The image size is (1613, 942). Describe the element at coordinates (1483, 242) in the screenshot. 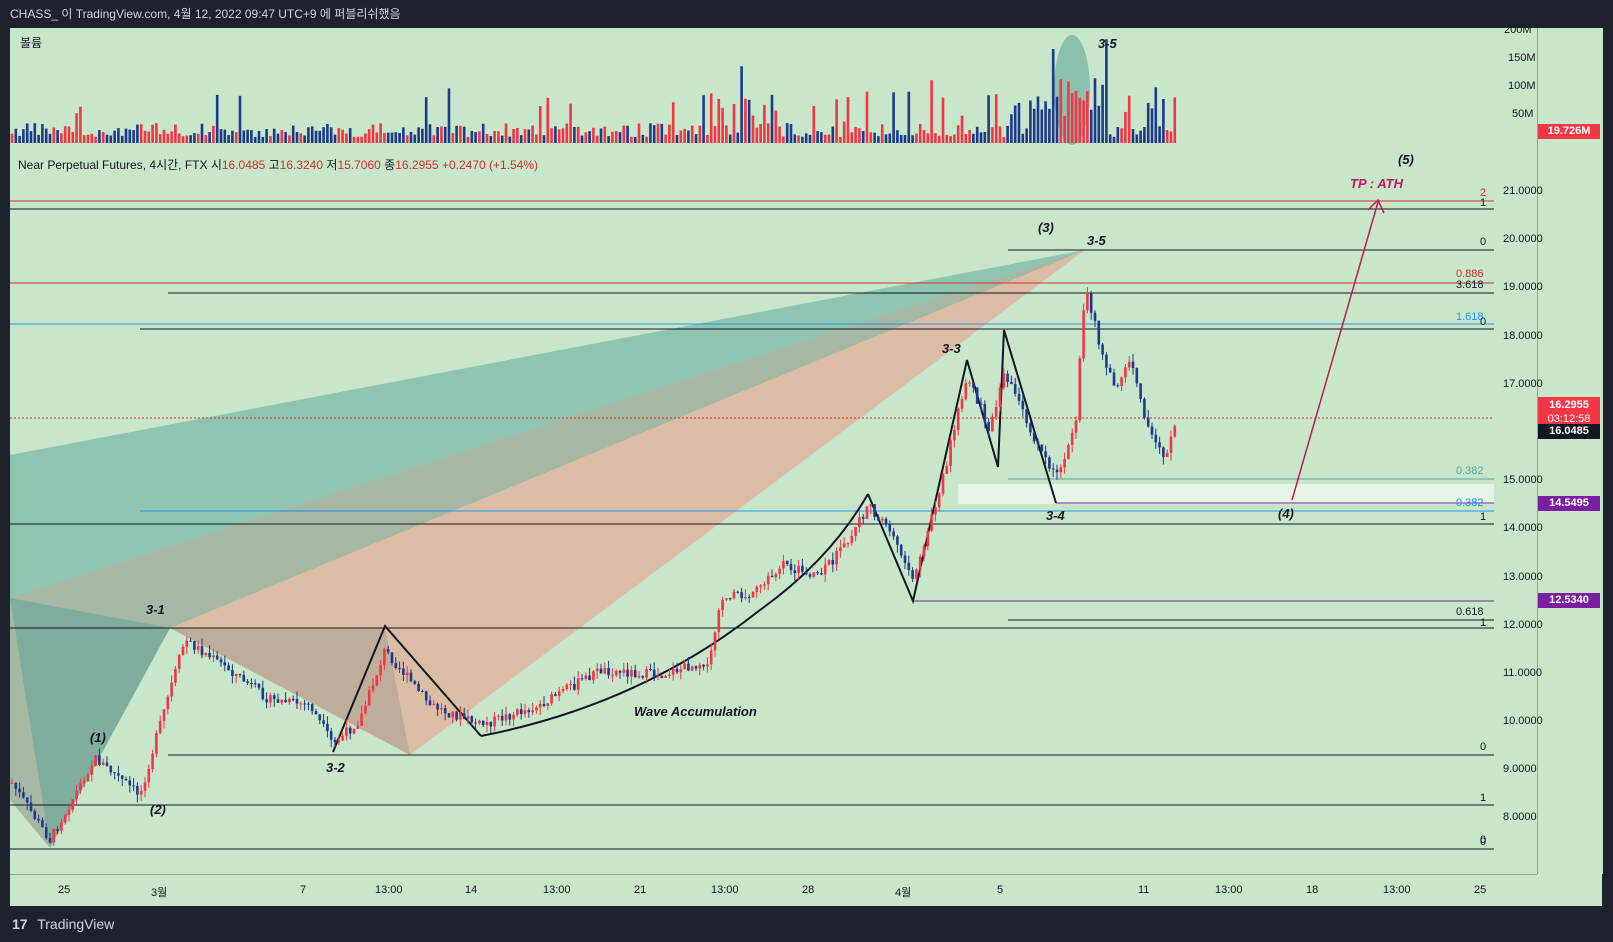

I see `fib-label: 0` at that location.